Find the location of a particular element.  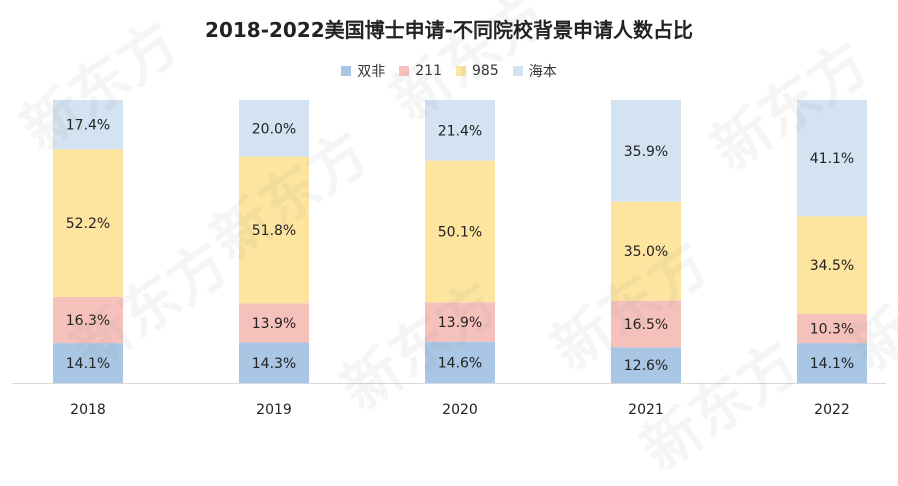

data-label: 16.5% is located at coordinates (646, 325).